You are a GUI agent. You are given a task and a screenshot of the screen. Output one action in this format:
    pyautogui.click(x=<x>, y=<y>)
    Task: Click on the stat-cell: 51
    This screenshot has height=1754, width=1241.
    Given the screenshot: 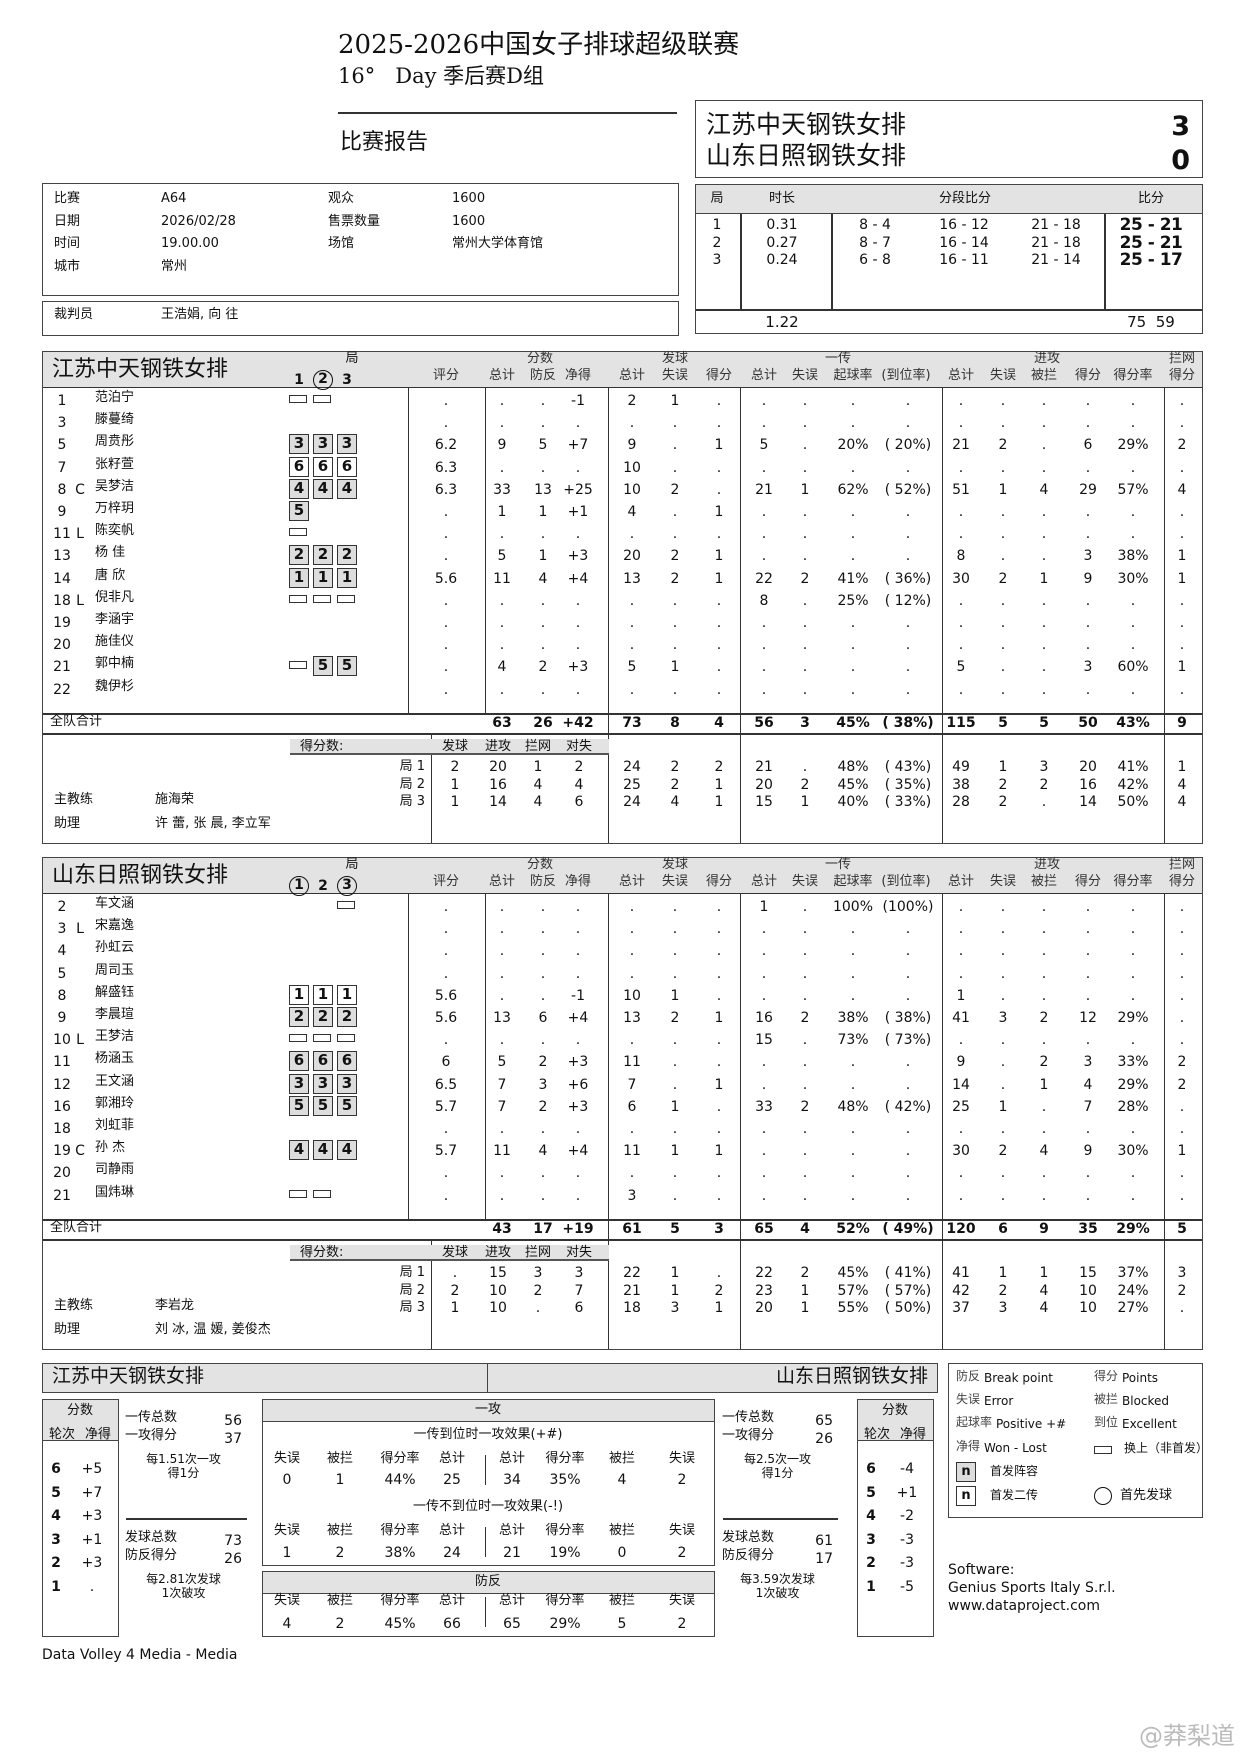 What is the action you would take?
    pyautogui.click(x=961, y=489)
    